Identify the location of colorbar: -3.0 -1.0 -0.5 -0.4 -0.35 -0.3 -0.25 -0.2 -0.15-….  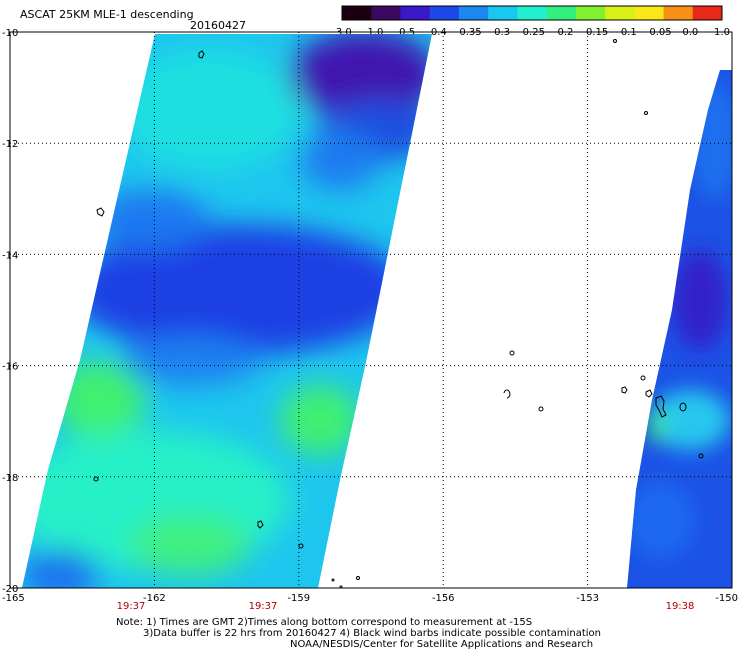
(531, 21).